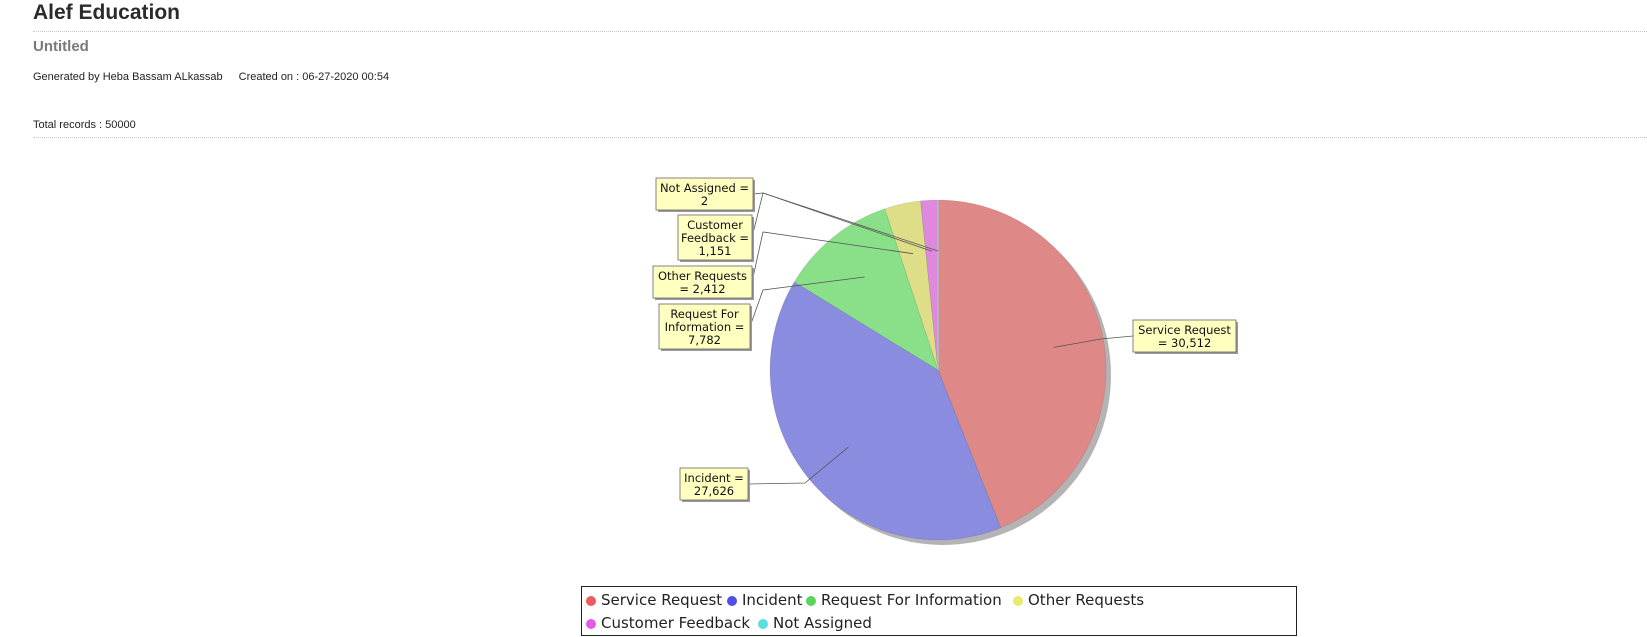 The width and height of the screenshot is (1647, 637). I want to click on data-label-line: Not Assigned =, so click(704, 188).